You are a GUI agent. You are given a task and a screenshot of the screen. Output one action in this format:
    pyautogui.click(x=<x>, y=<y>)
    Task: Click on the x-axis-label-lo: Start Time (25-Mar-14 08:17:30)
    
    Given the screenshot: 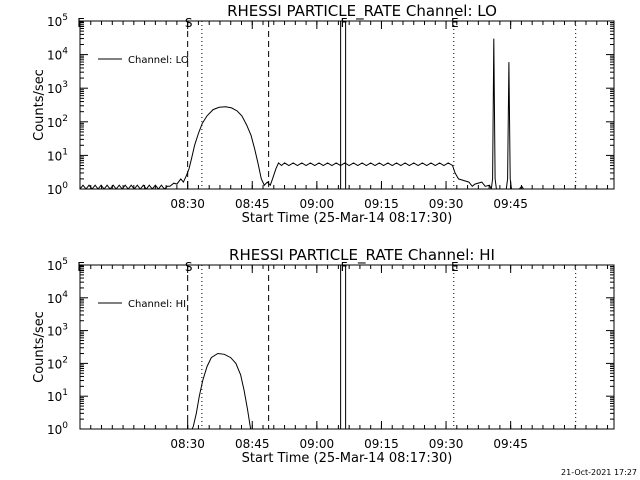 What is the action you would take?
    pyautogui.click(x=347, y=218)
    